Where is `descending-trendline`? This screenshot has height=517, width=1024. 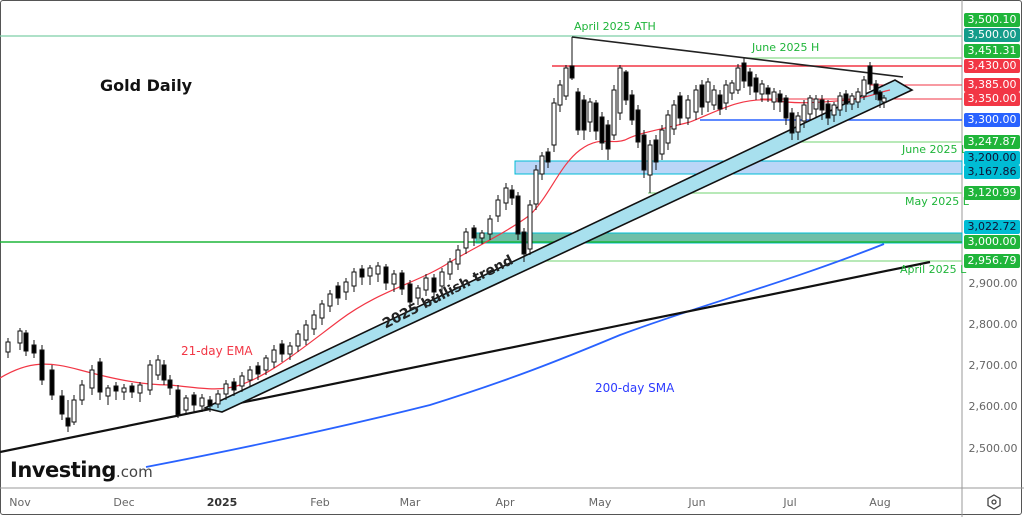 descending-trendline is located at coordinates (737, 57).